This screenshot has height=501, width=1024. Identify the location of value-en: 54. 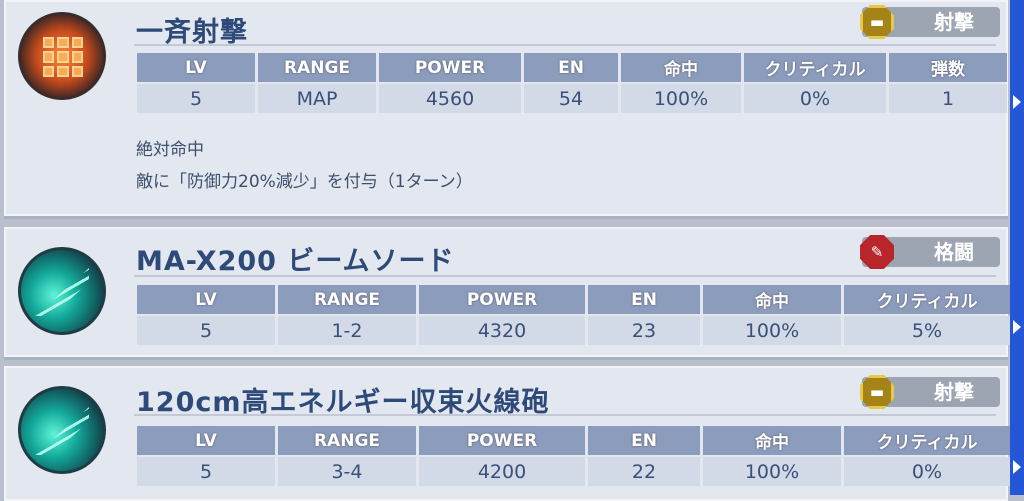
(571, 98).